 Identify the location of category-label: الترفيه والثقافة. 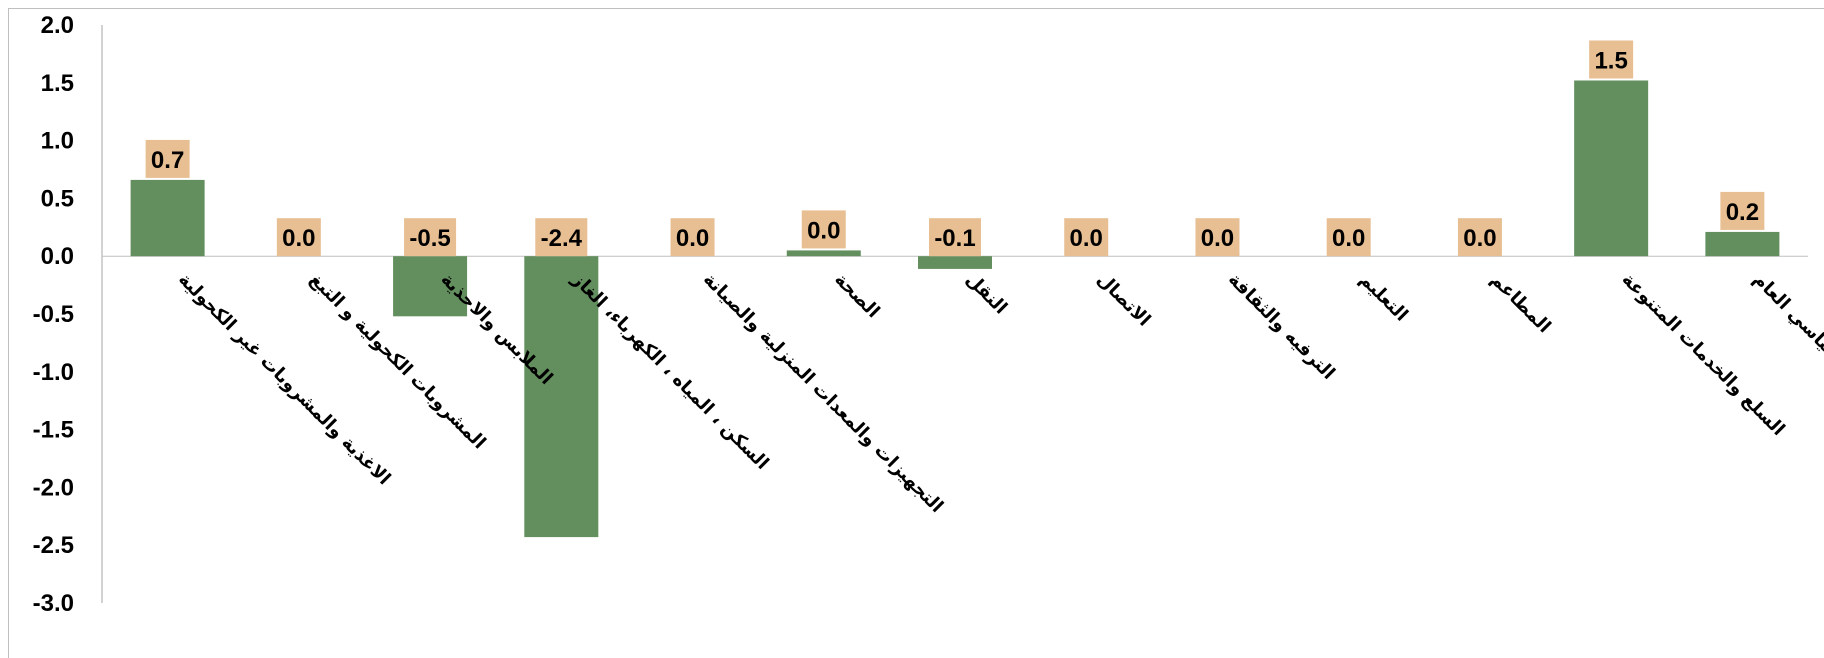
(1281, 326).